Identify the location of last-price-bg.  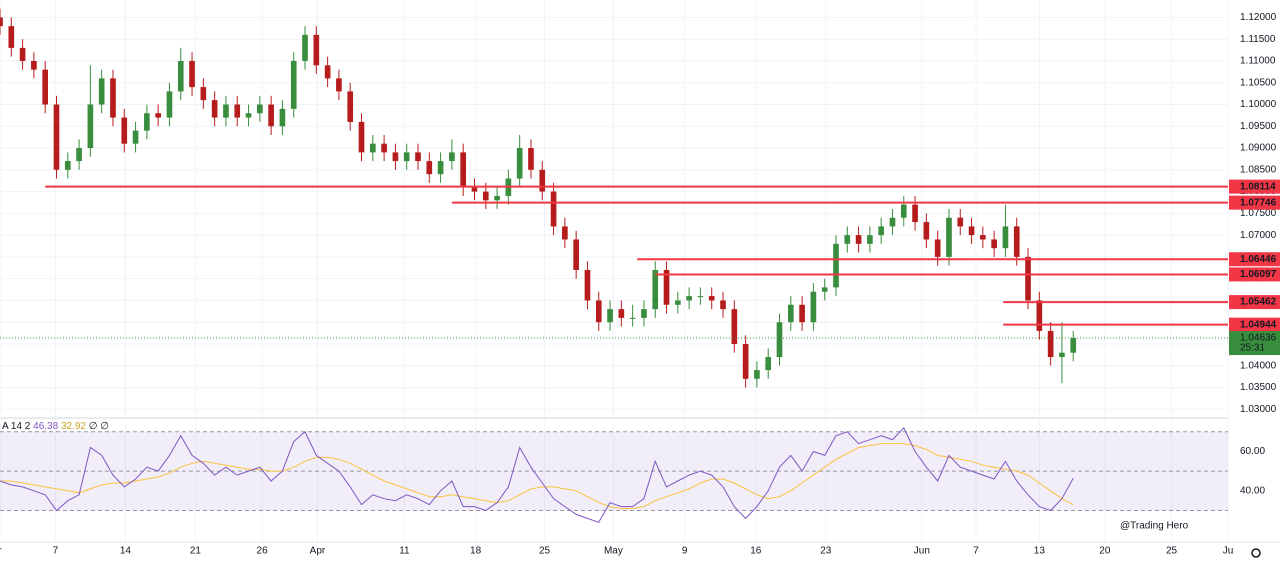
(1254, 343).